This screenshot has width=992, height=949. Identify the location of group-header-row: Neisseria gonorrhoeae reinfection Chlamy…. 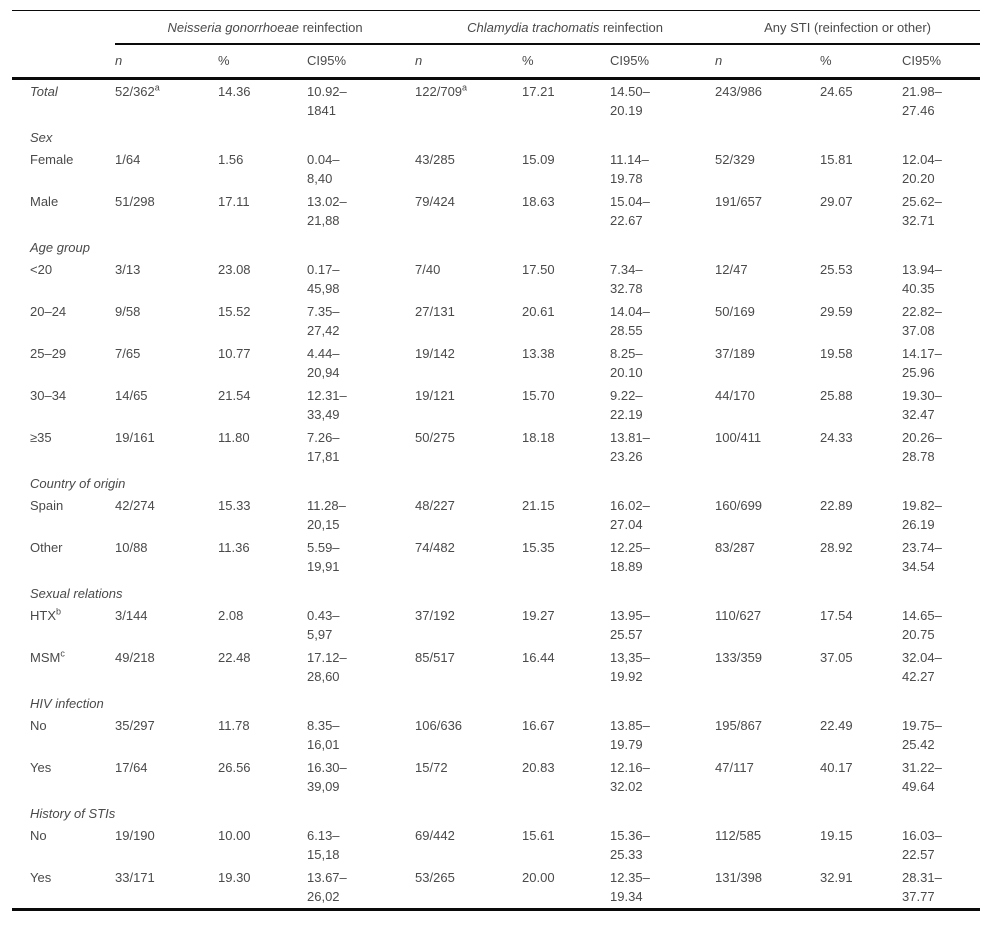
(496, 27).